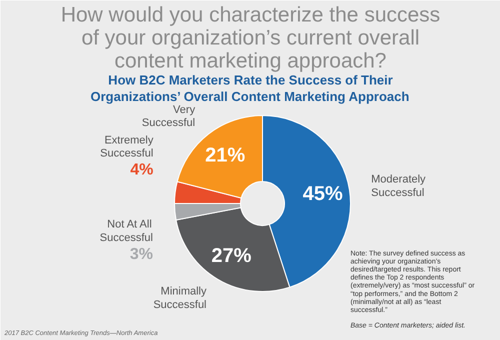 The width and height of the screenshot is (500, 340). Describe the element at coordinates (141, 254) in the screenshot. I see `data-label: 3%` at that location.